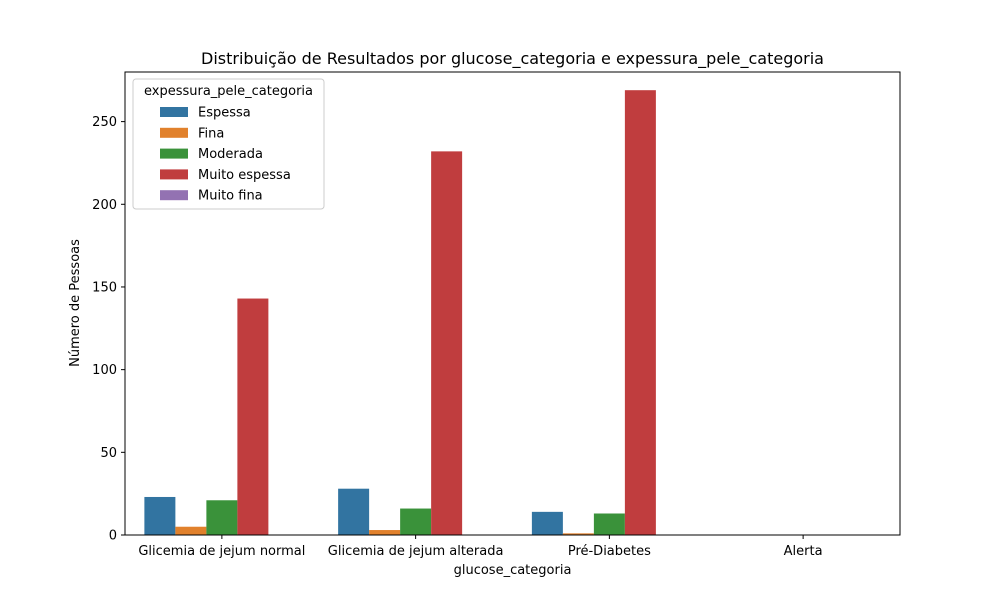 This screenshot has height=600, width=1000. Describe the element at coordinates (174, 112) in the screenshot. I see `legend-swatch-espessa` at that location.